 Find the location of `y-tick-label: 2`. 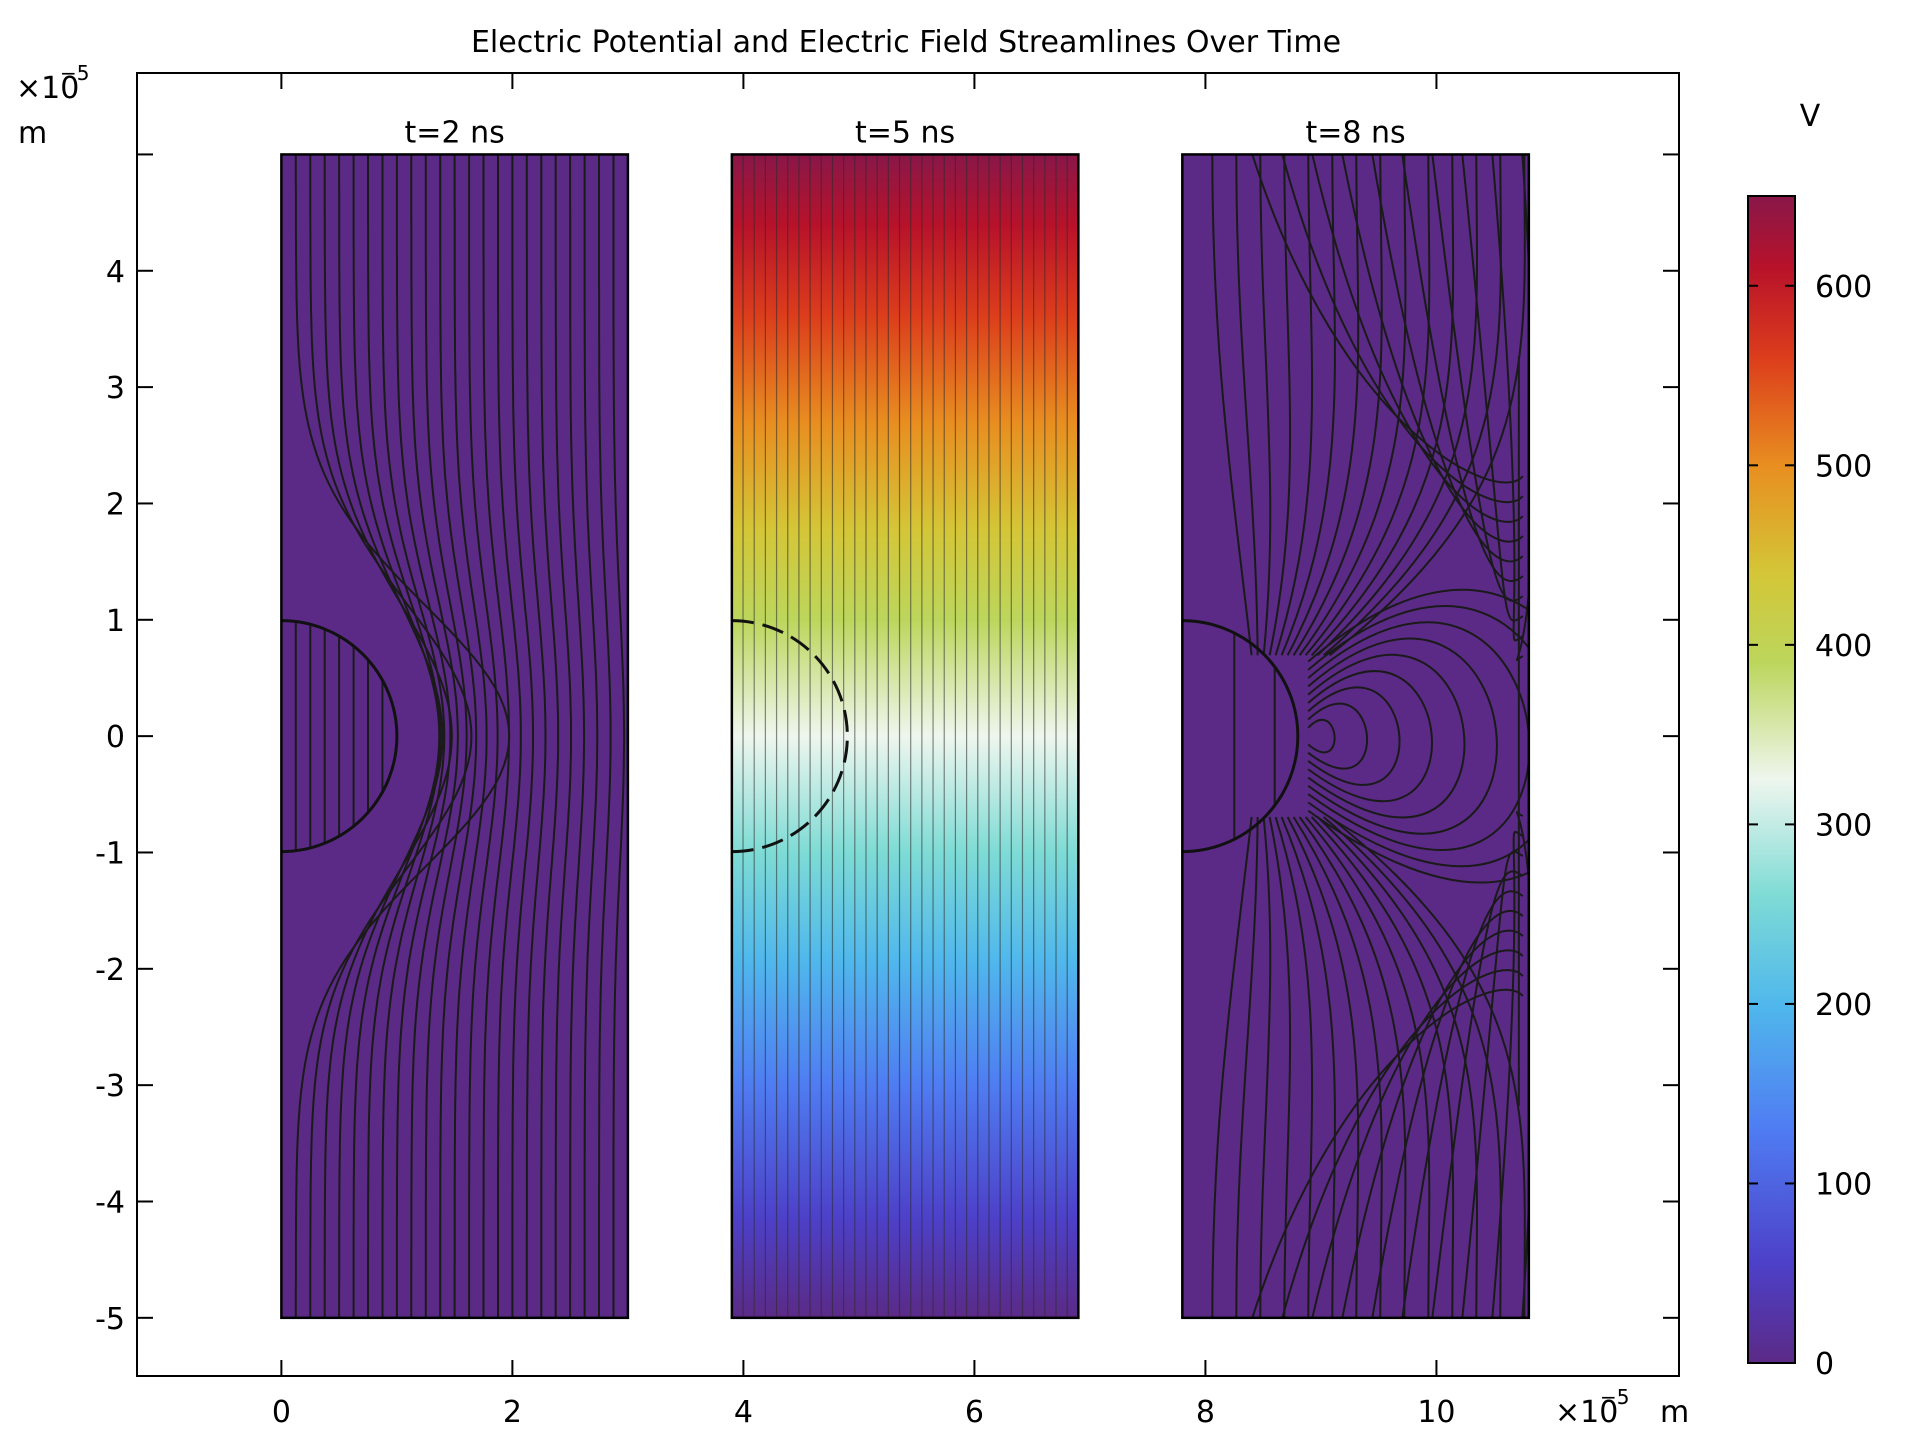

y-tick-label: 2 is located at coordinates (115, 504).